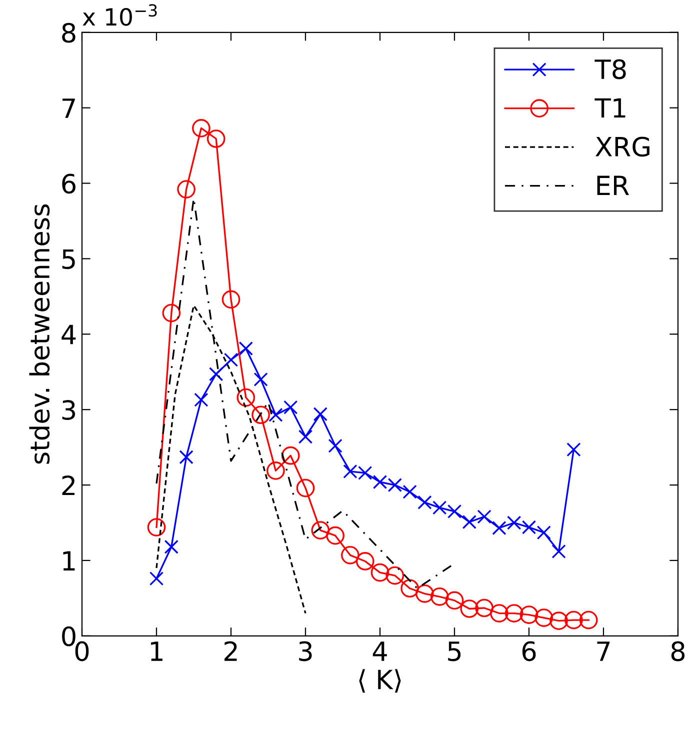 The width and height of the screenshot is (689, 736). I want to click on x-tick-label: 0, so click(82, 651).